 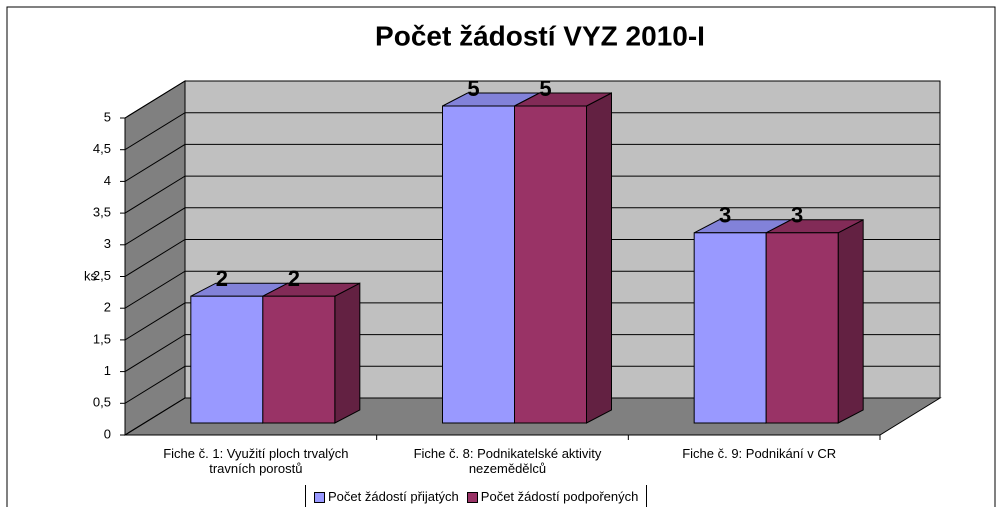 What do you see at coordinates (107, 433) in the screenshot?
I see `y-tick-label: 0` at bounding box center [107, 433].